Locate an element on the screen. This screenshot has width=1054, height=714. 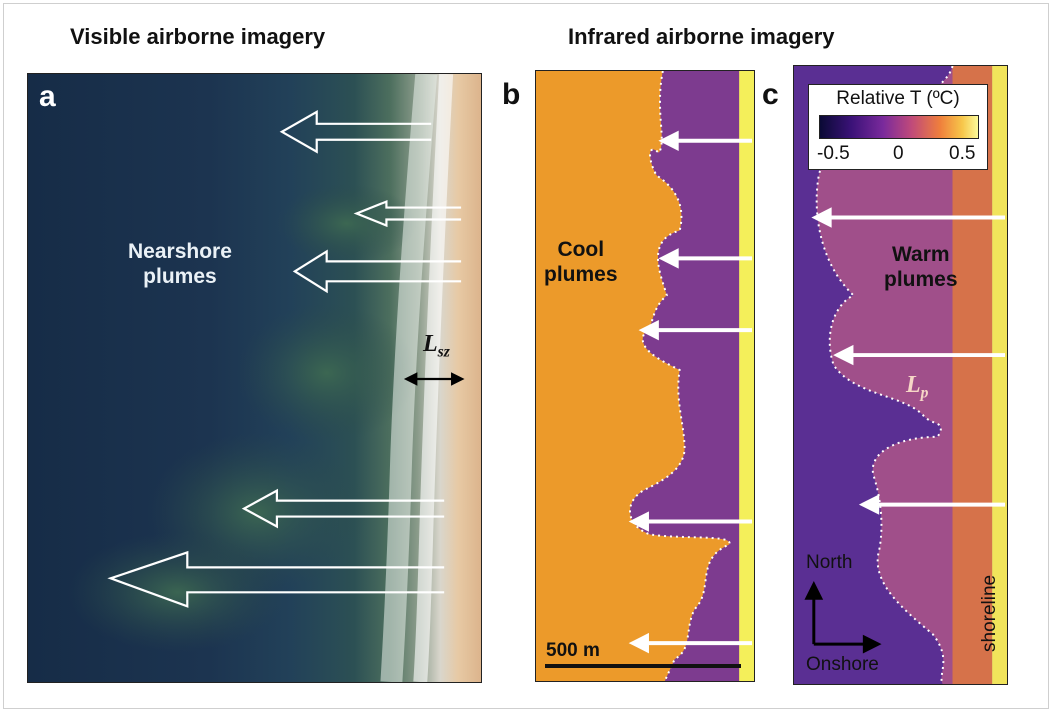
colorbar-legend: Relative T (ºC) -0.5 0 0.5 is located at coordinates (898, 127).